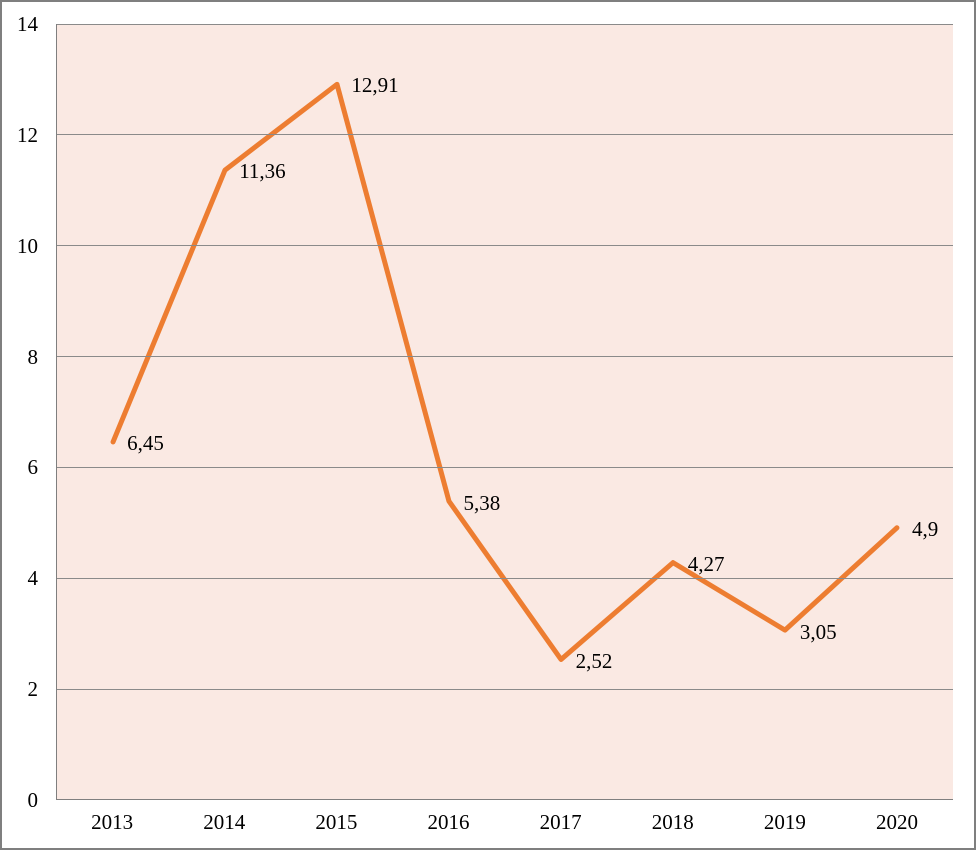 This screenshot has height=850, width=976. Describe the element at coordinates (112, 822) in the screenshot. I see `x-axis-tick-label: 2013` at that location.